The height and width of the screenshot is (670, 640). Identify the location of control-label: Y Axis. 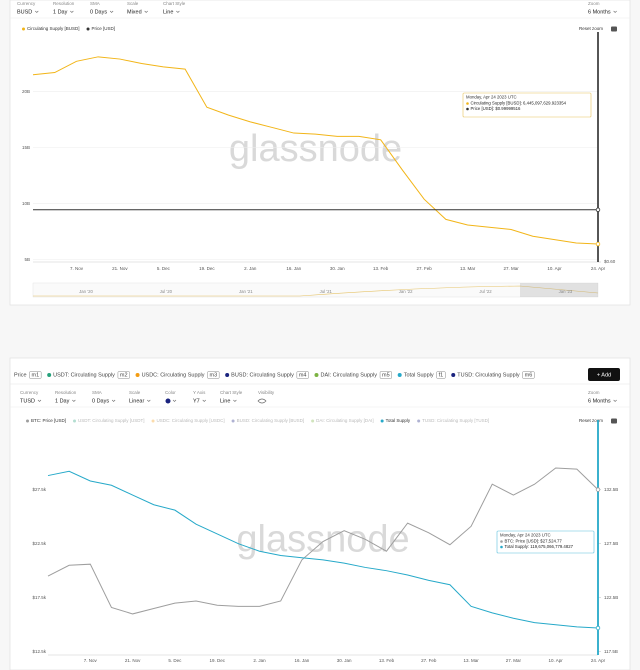
(199, 392).